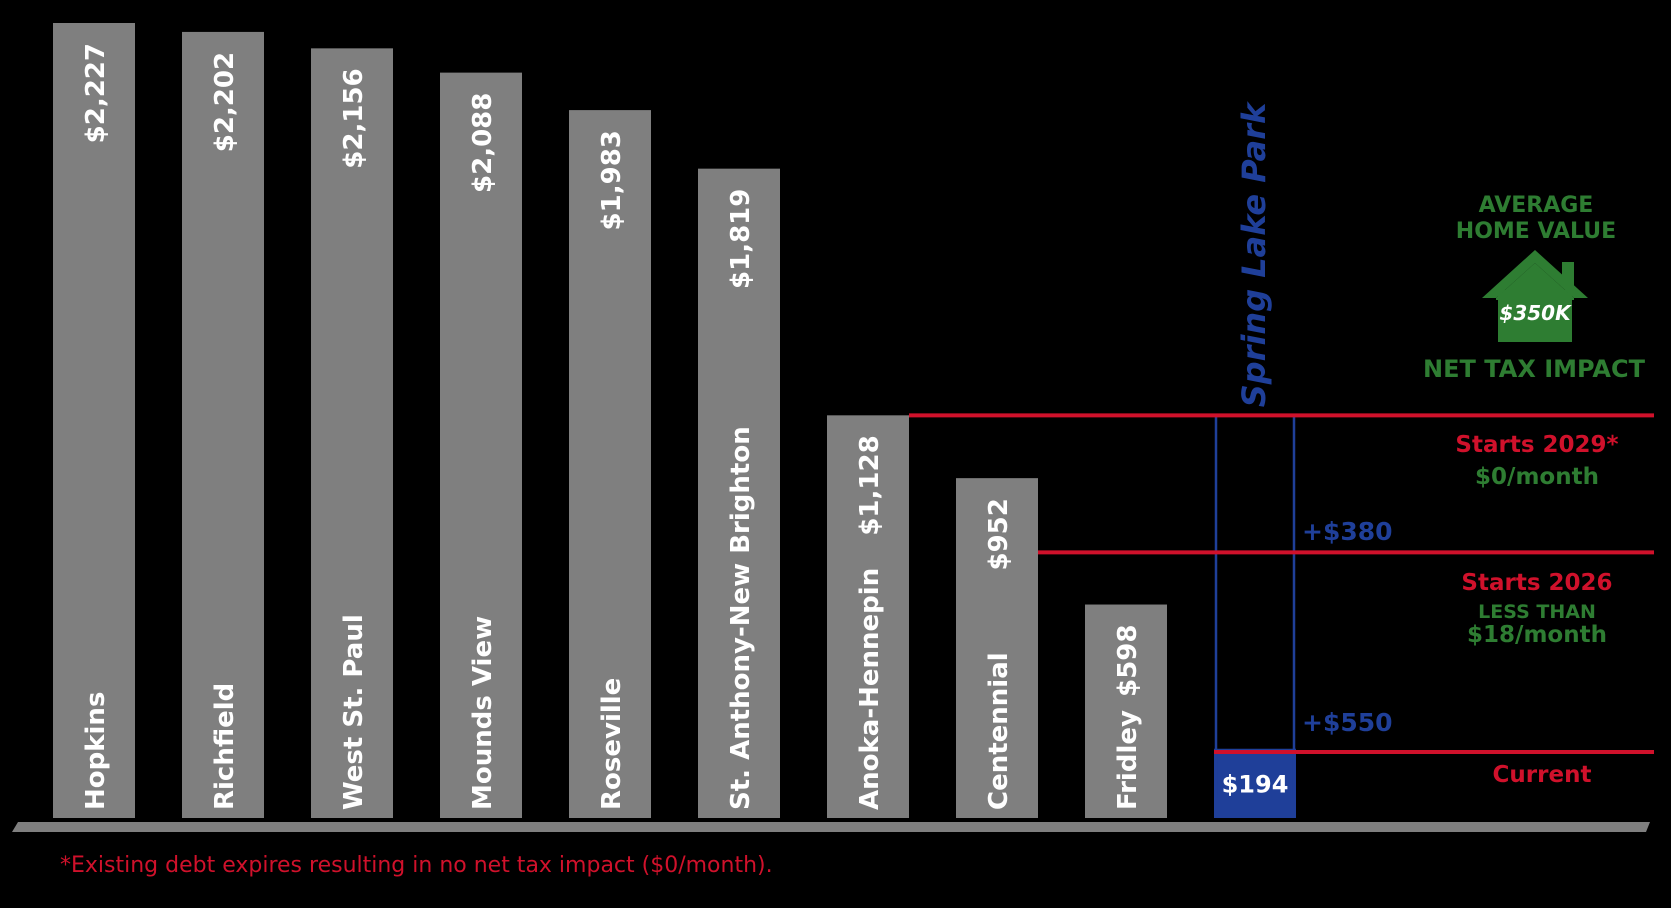 The width and height of the screenshot is (1671, 908). I want to click on category-label-anoka-hennepin: Anoka-Hennepin, so click(870, 689).